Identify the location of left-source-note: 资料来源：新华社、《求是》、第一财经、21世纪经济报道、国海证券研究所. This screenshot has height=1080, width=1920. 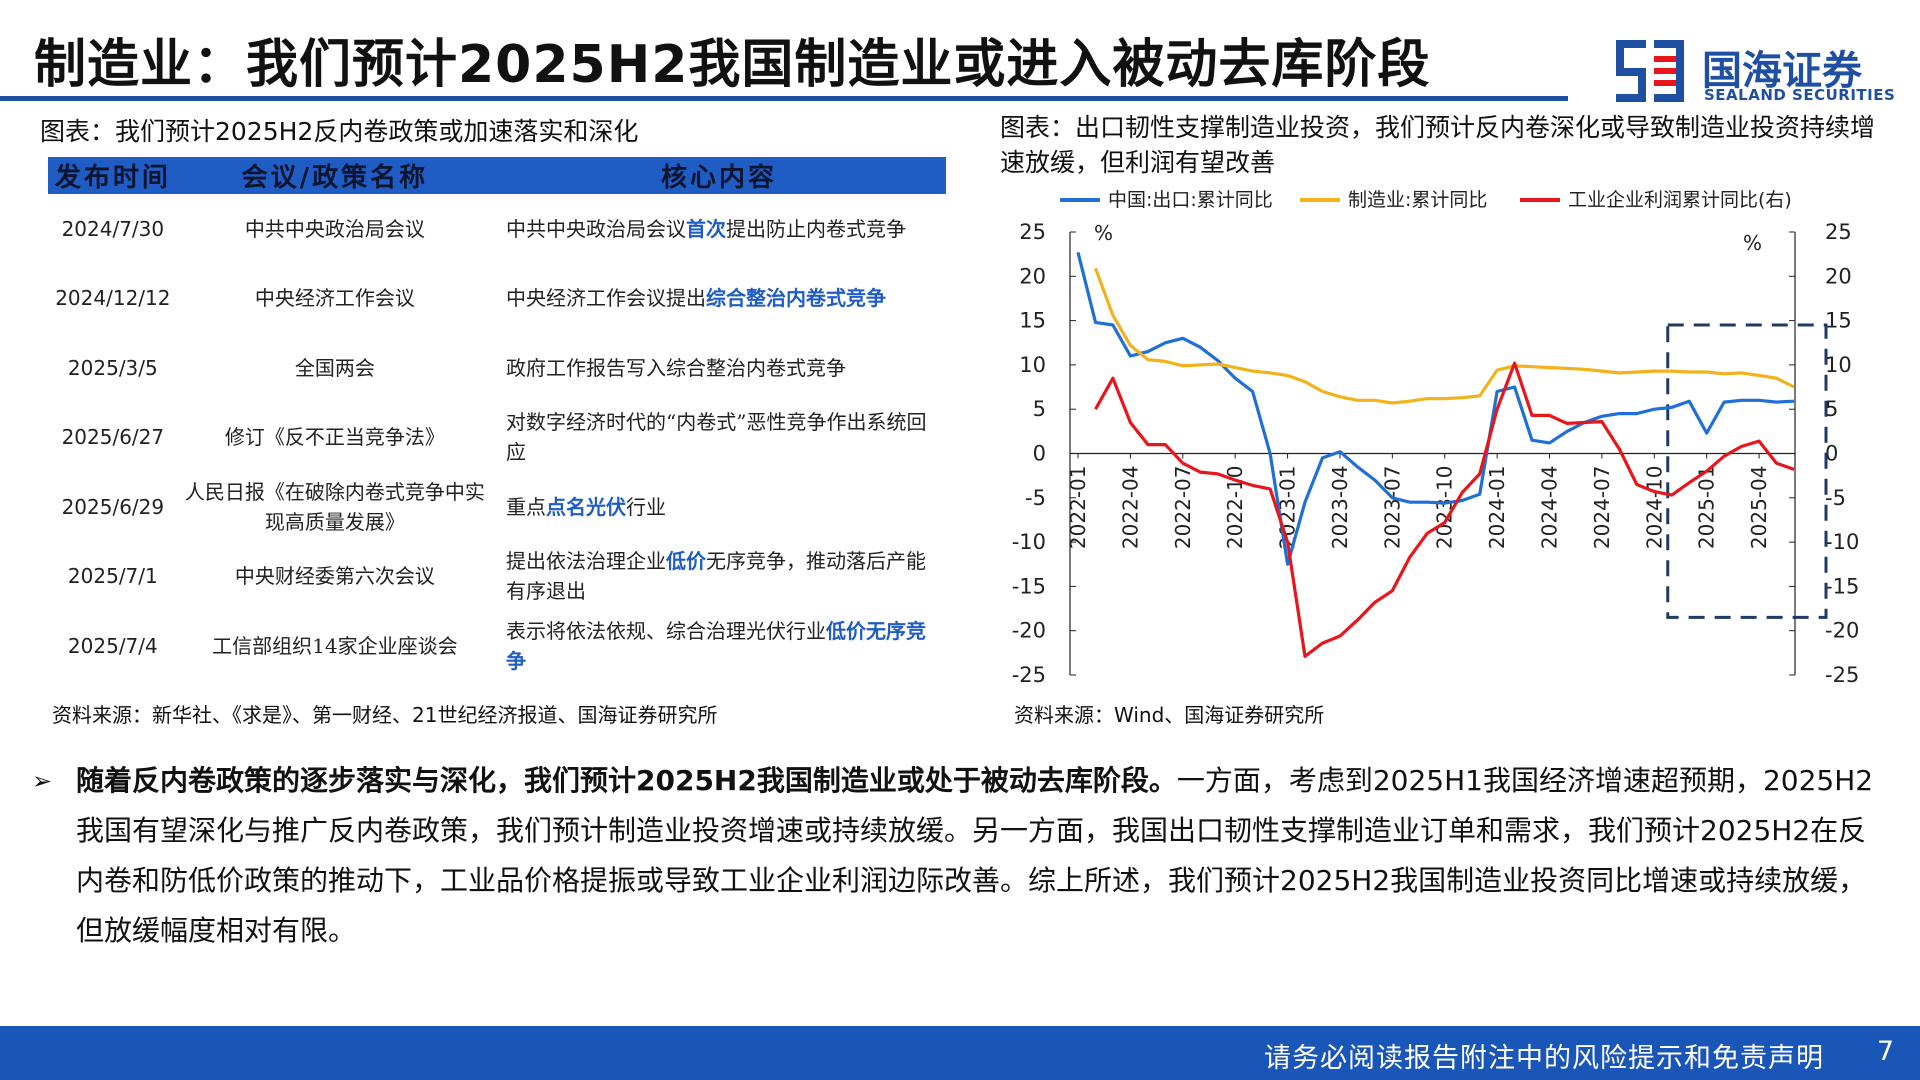
(385, 715).